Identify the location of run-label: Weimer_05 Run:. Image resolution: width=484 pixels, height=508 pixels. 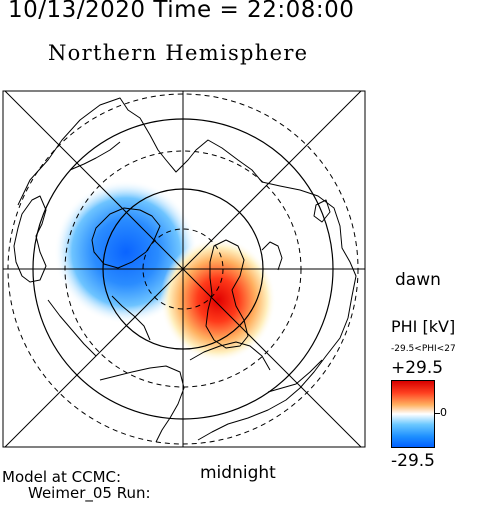
(89, 493).